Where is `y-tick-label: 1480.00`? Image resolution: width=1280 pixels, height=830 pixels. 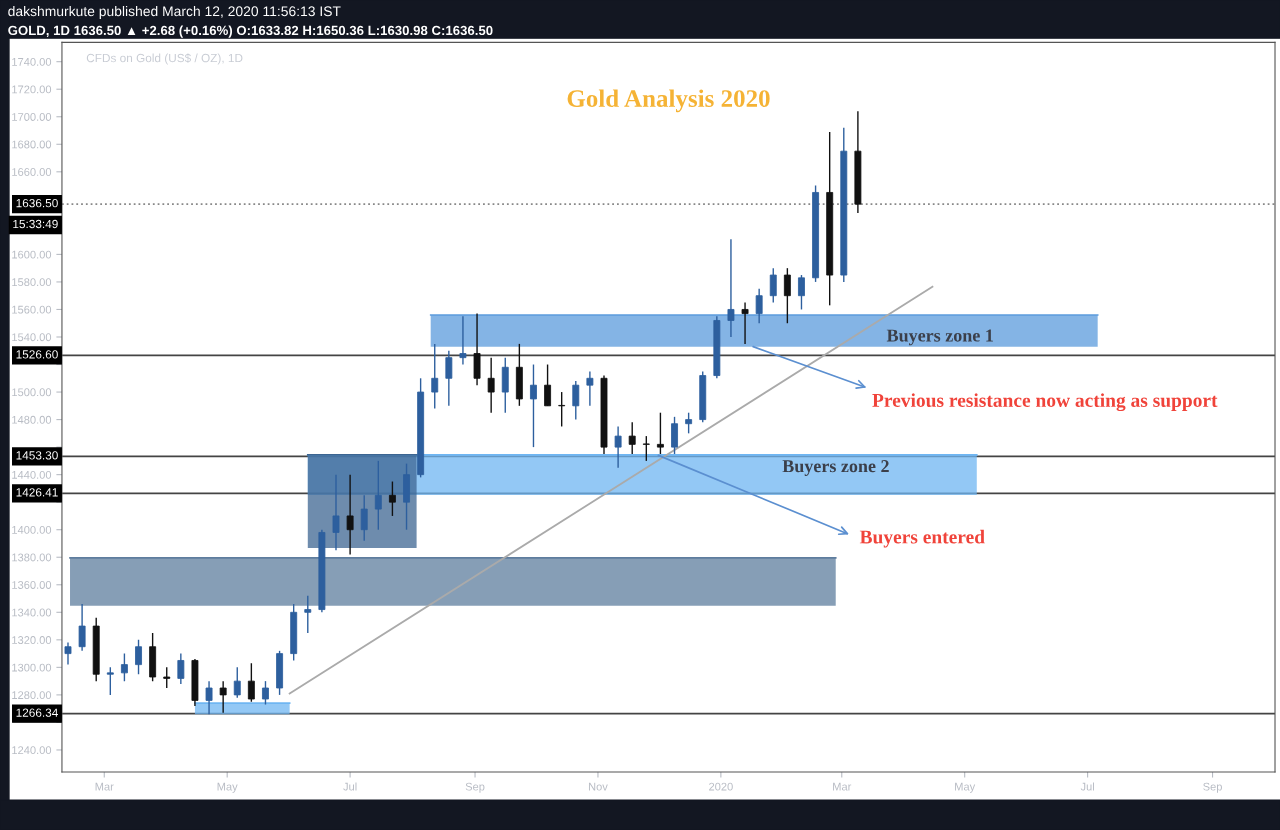
y-tick-label: 1480.00 is located at coordinates (32, 419).